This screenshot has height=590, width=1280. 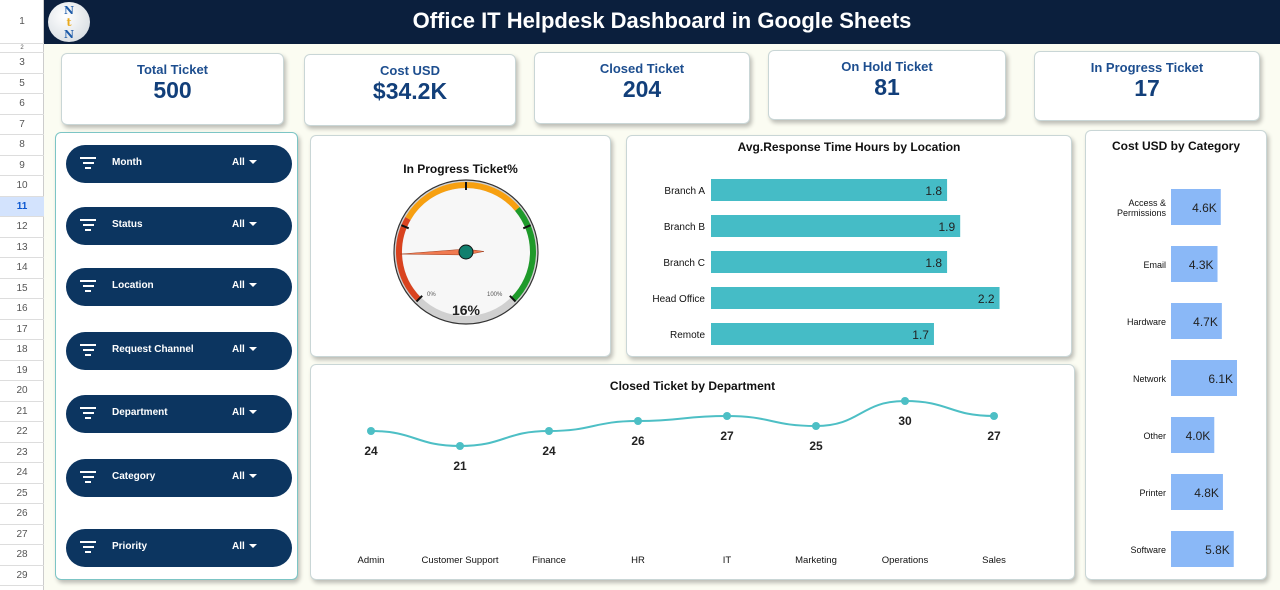 What do you see at coordinates (179, 287) in the screenshot?
I see `filter-location: Location All` at bounding box center [179, 287].